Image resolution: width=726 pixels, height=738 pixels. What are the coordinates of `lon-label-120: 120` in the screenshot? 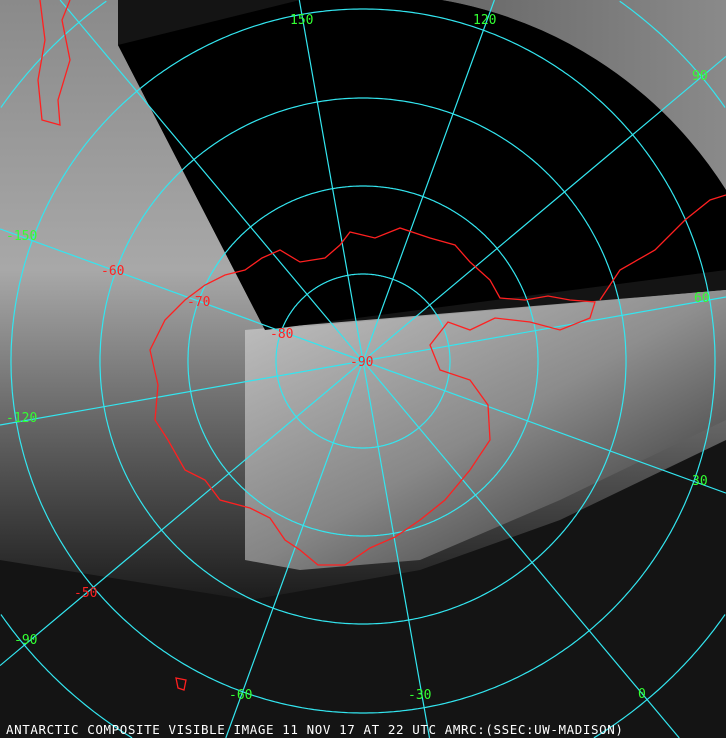 It's located at (484, 20).